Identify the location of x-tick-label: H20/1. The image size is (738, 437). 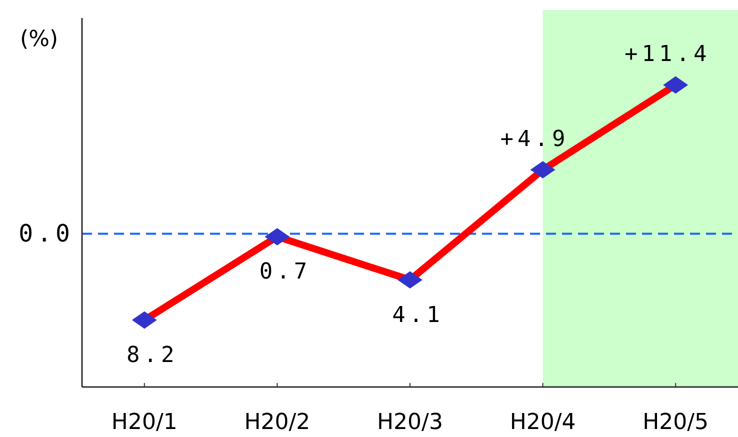
(144, 422).